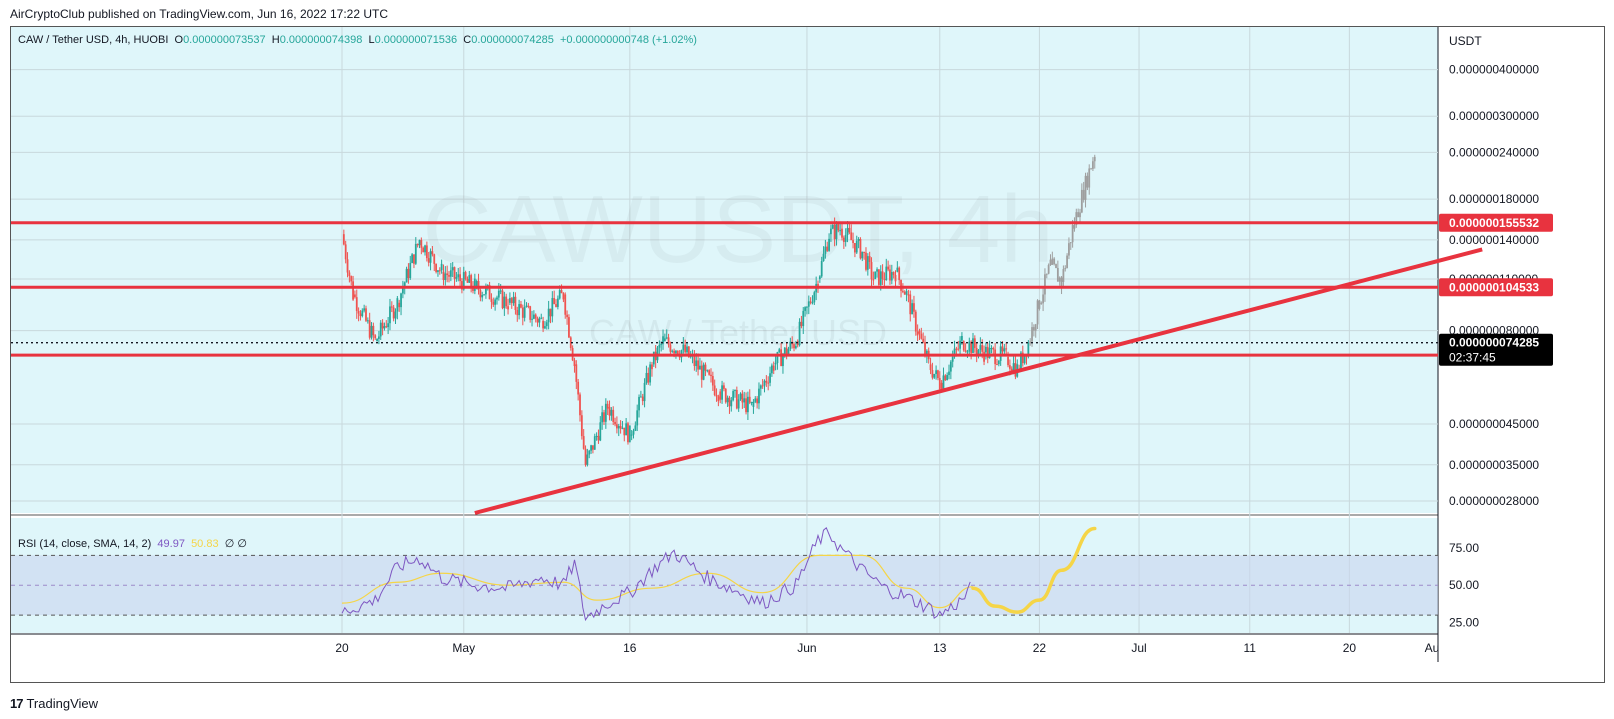 This screenshot has height=719, width=1614. Describe the element at coordinates (85, 544) in the screenshot. I see `rsi-legend-label: RSI (14, close, SMA, 14, 2)` at that location.